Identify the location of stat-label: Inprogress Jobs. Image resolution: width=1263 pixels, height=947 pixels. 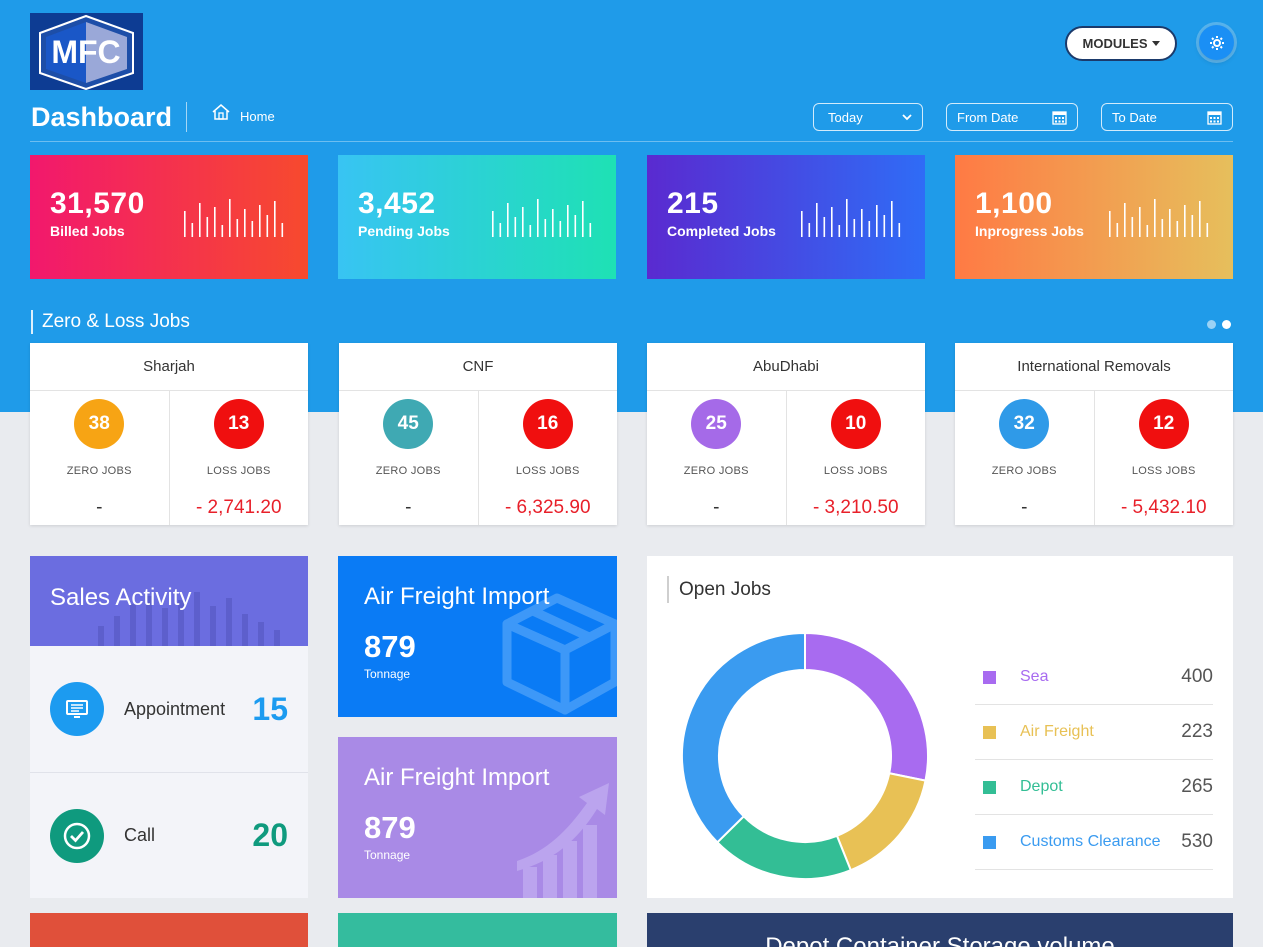
(1029, 231).